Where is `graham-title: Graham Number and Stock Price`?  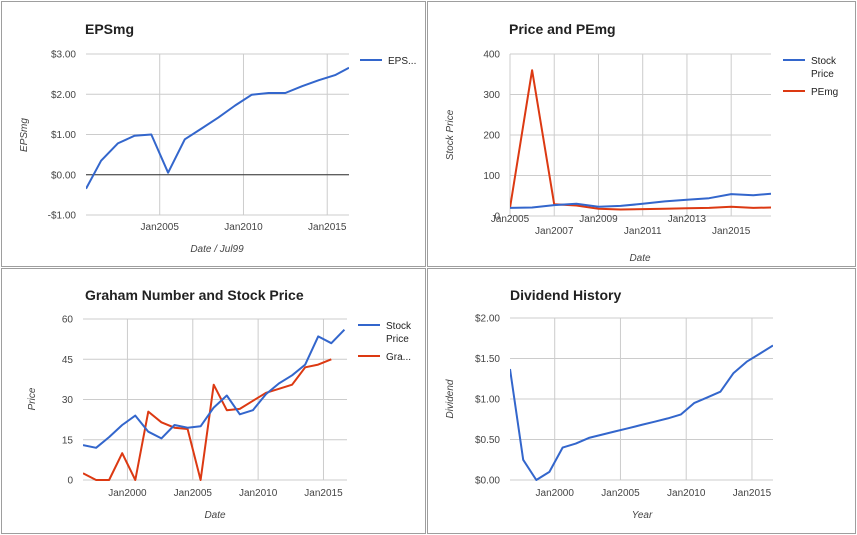 graham-title: Graham Number and Stock Price is located at coordinates (194, 295).